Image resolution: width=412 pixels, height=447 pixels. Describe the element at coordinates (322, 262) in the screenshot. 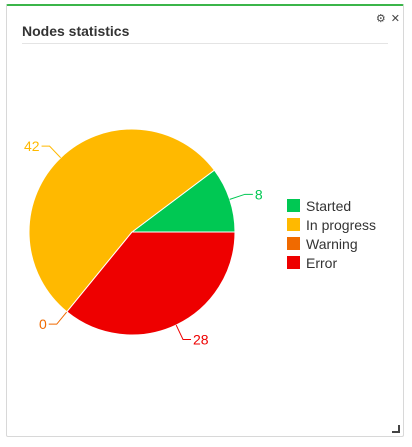

I see `legend-label: Error` at that location.